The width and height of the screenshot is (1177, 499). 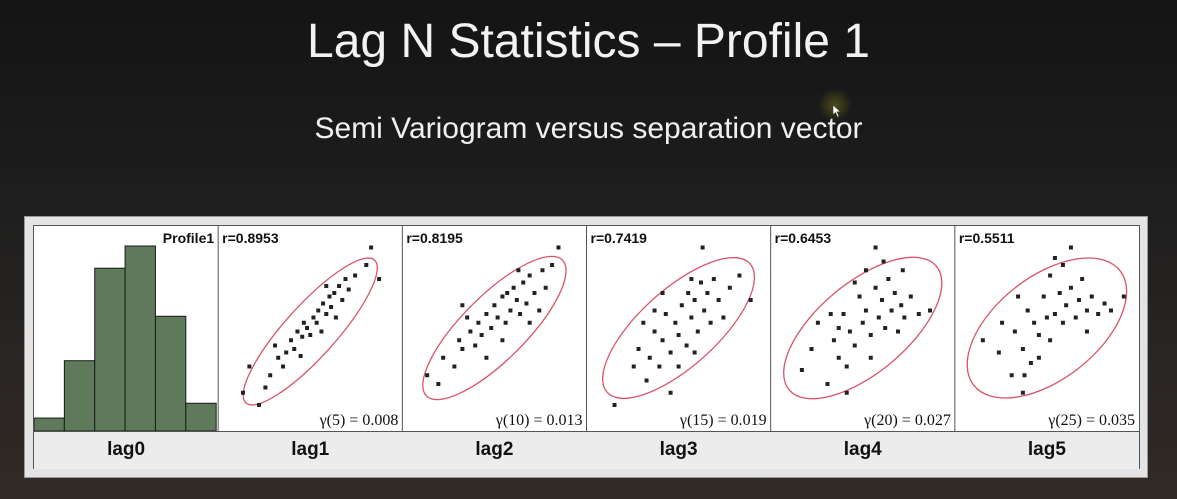 I want to click on slide-title: Lag N Statistics – Profile 1, so click(x=588, y=41).